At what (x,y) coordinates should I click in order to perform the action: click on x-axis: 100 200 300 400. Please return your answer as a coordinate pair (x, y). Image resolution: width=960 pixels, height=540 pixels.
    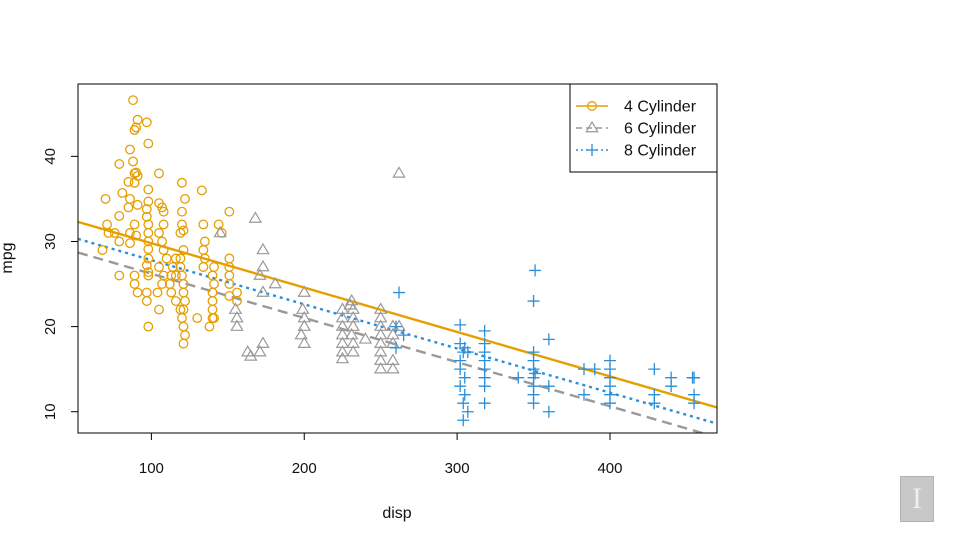
    Looking at the image, I should click on (381, 455).